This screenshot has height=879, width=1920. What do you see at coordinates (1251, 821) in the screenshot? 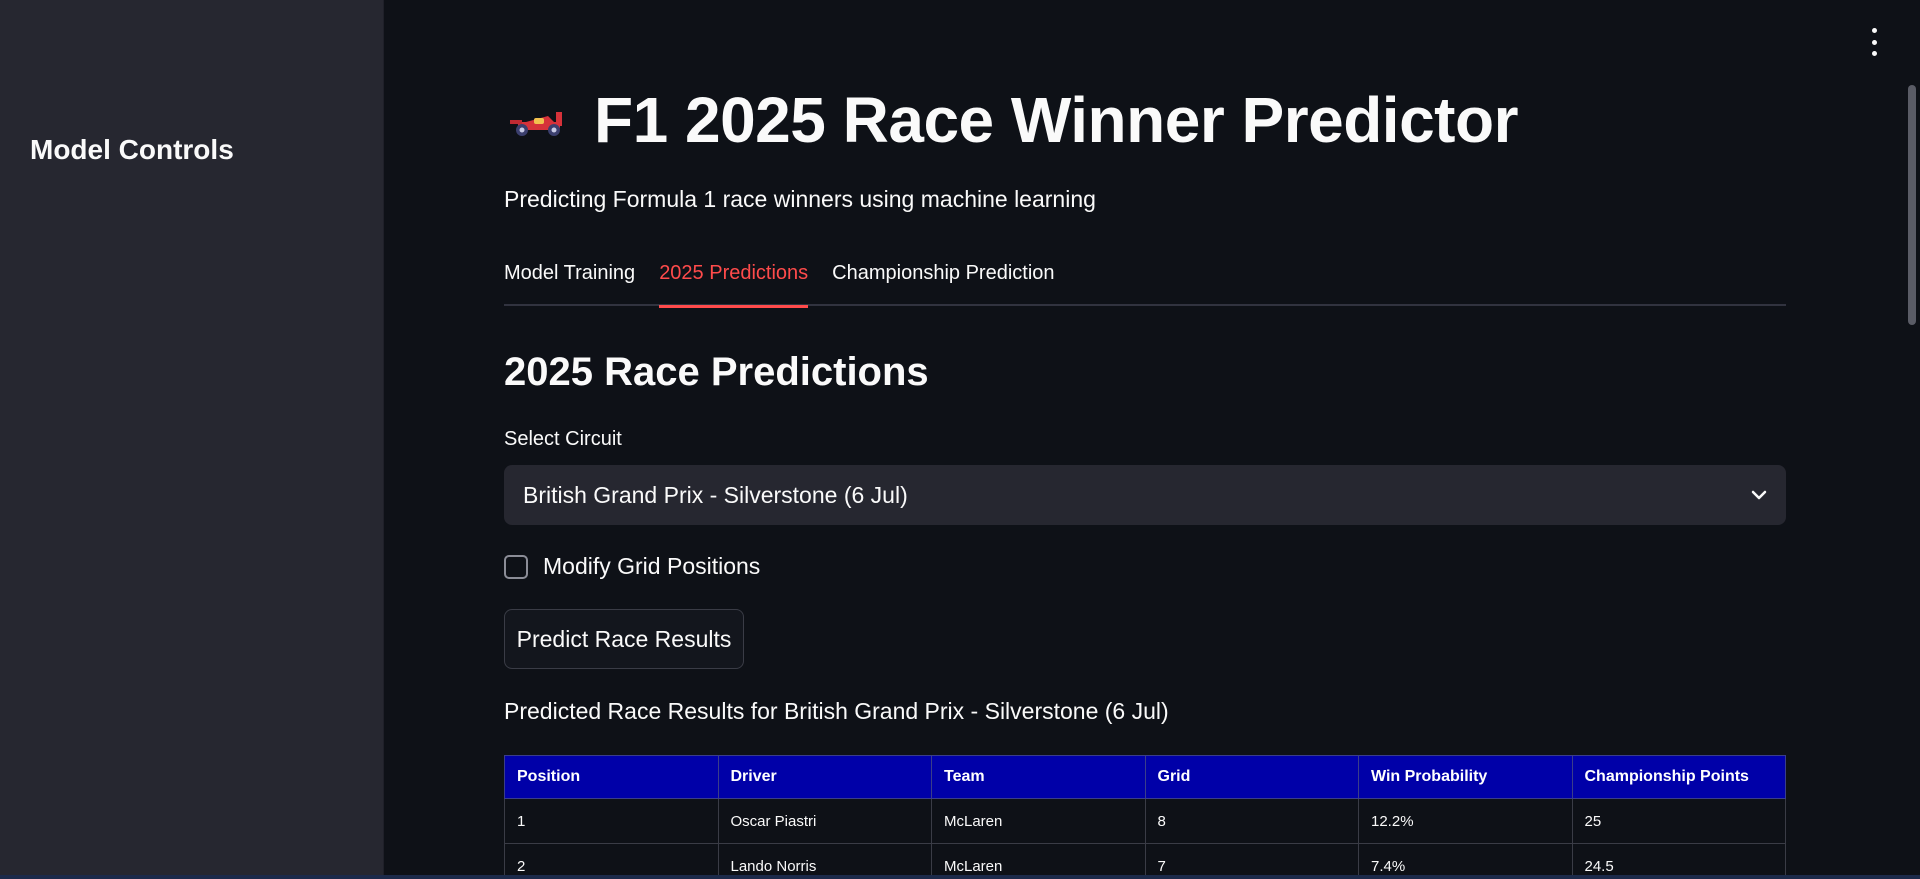
I see `cell-grid: 8` at bounding box center [1251, 821].